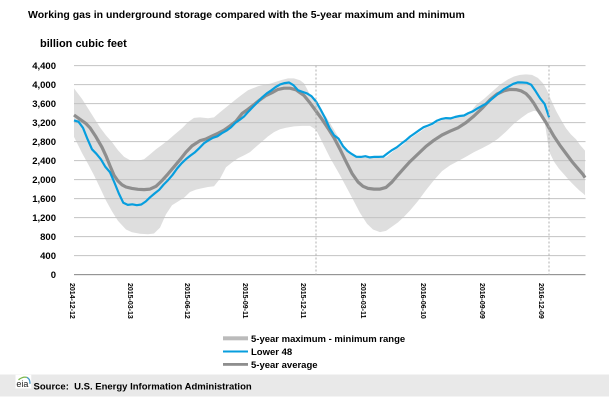 Image resolution: width=609 pixels, height=408 pixels. What do you see at coordinates (540, 301) in the screenshot?
I see `svg-text: 2016-12-09` at bounding box center [540, 301].